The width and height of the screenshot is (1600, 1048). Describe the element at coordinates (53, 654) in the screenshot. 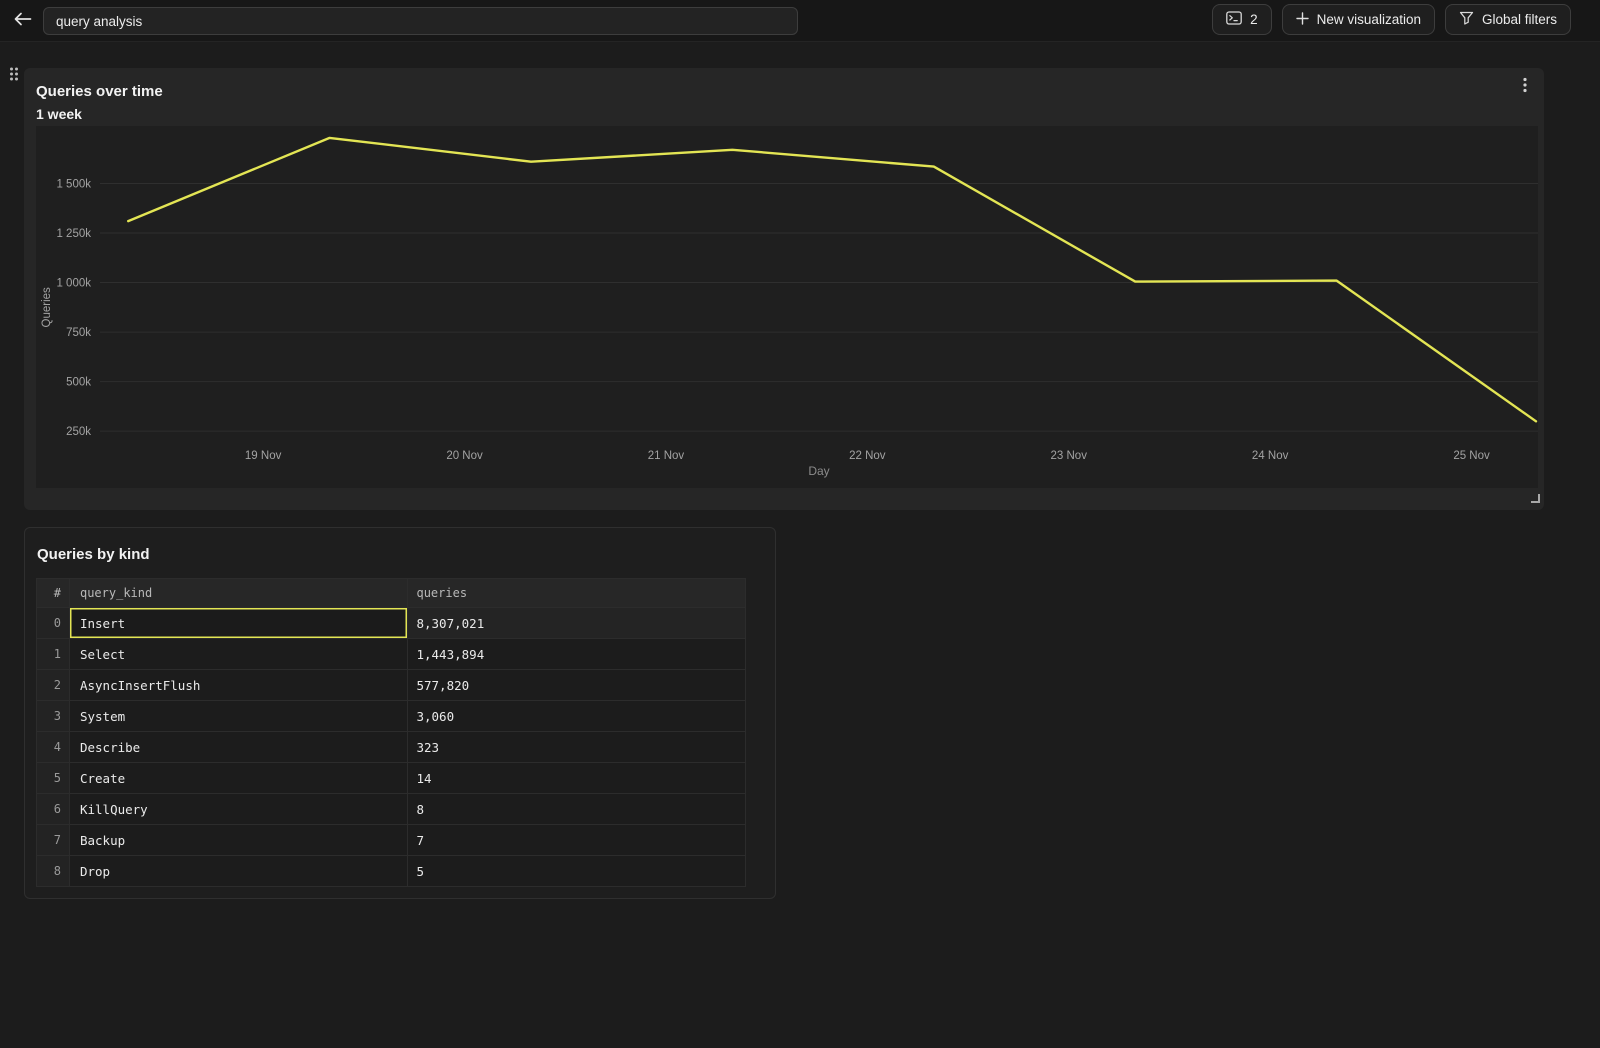

I see `cell-row-index: 1` at that location.